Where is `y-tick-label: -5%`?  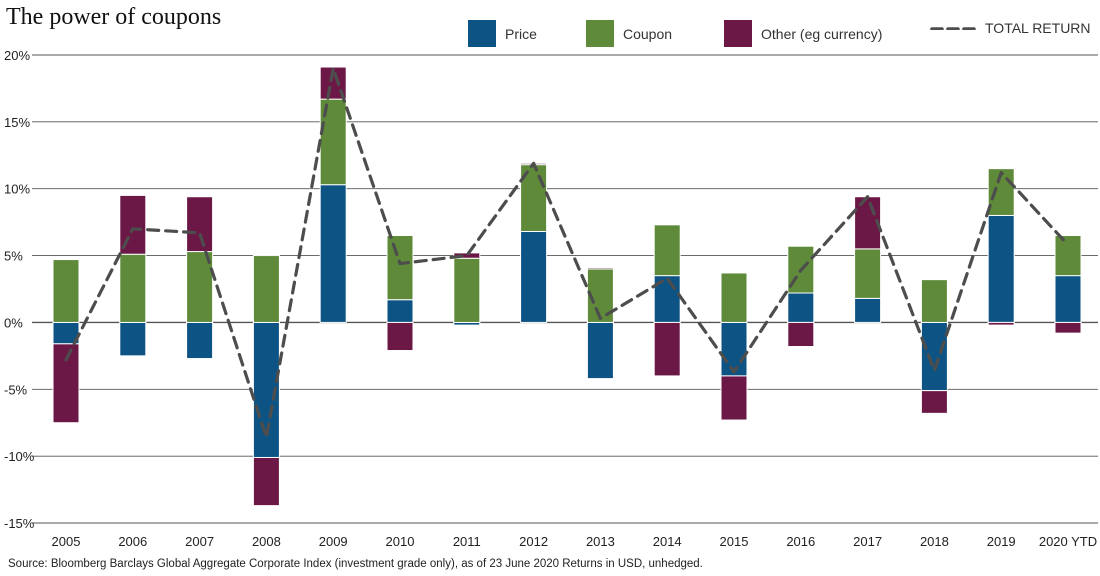 y-tick-label: -5% is located at coordinates (16, 389).